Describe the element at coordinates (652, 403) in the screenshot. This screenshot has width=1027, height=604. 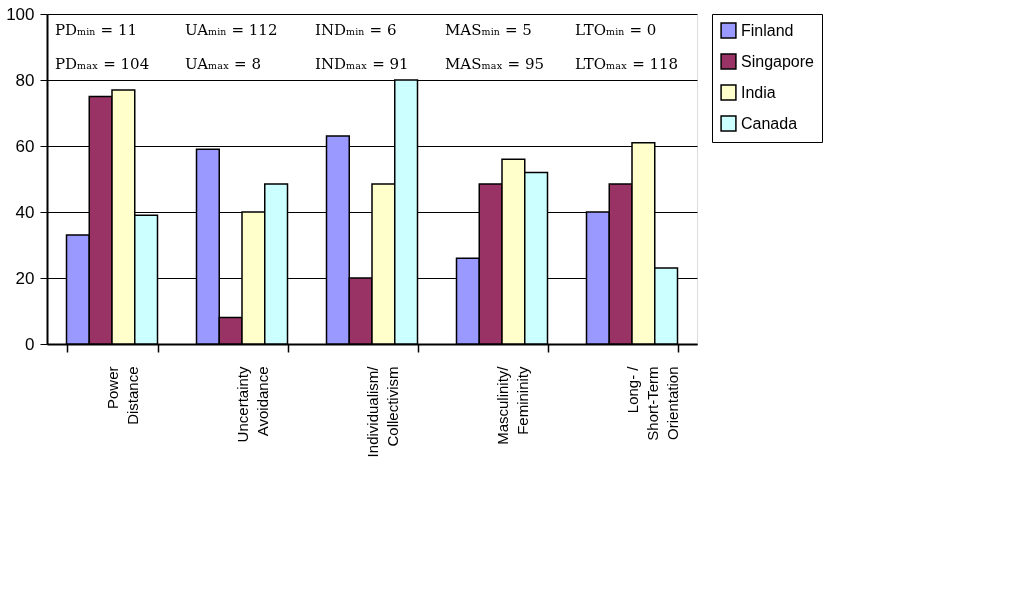
I see `x-tick-label: Long- / Short-Term Orientation` at that location.